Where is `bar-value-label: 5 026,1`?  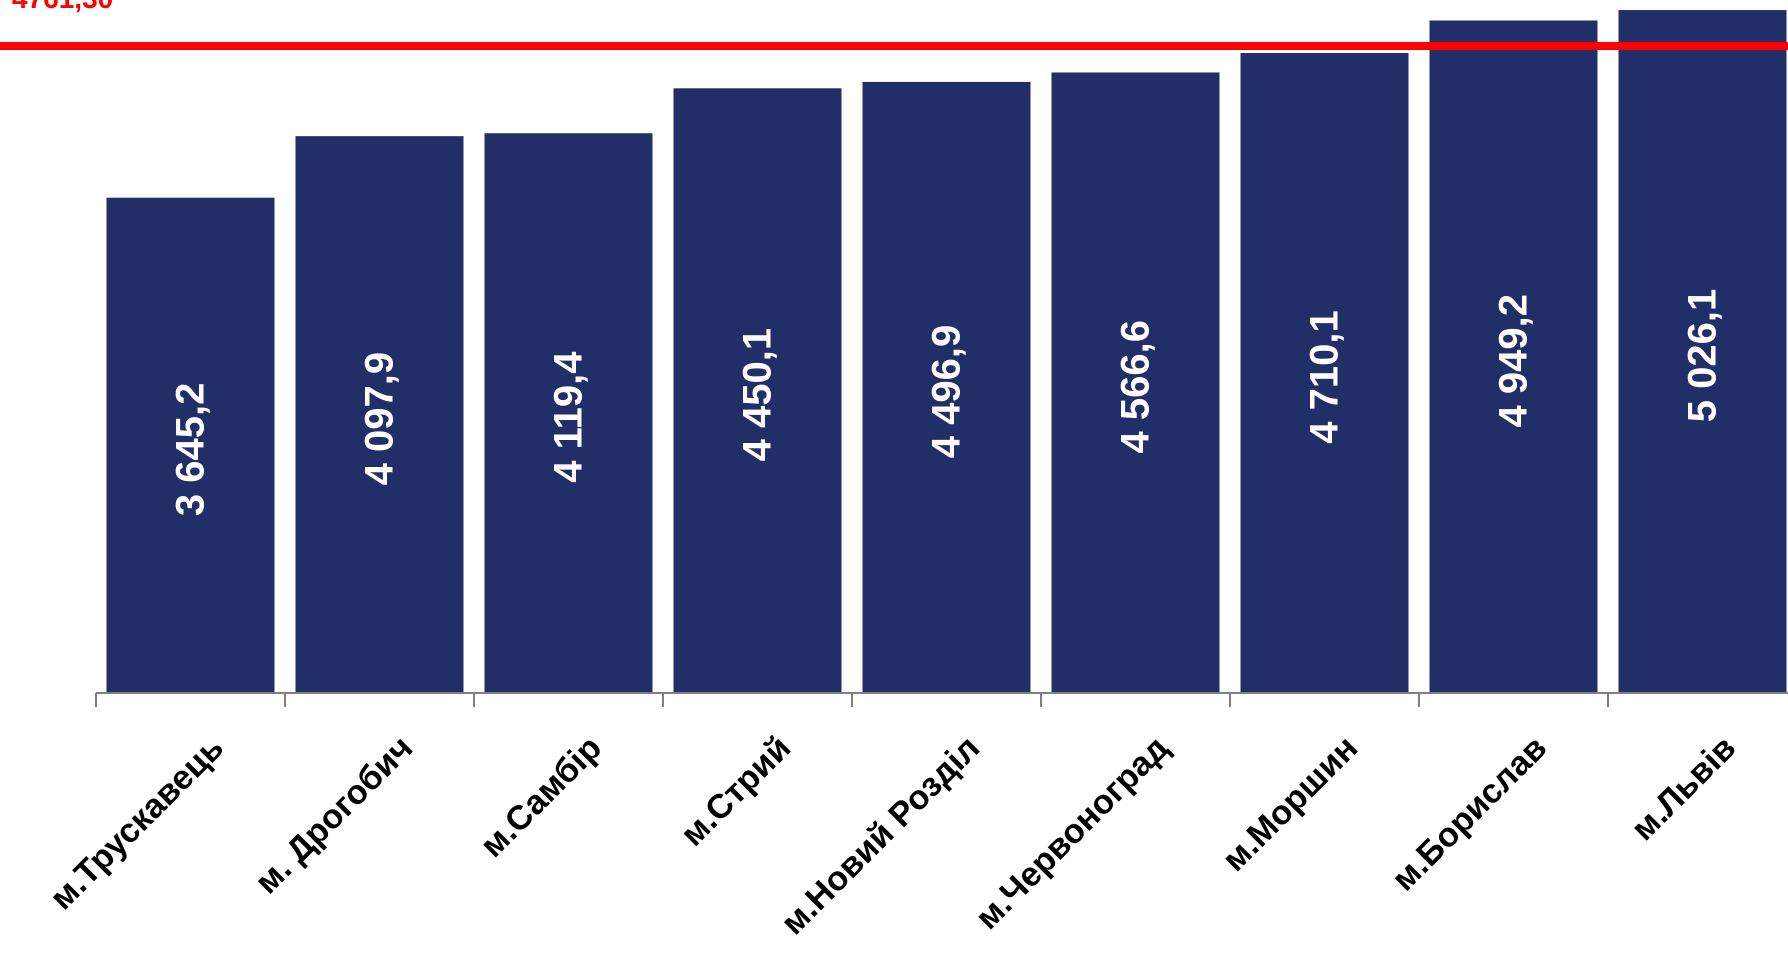
bar-value-label: 5 026,1 is located at coordinates (1703, 355).